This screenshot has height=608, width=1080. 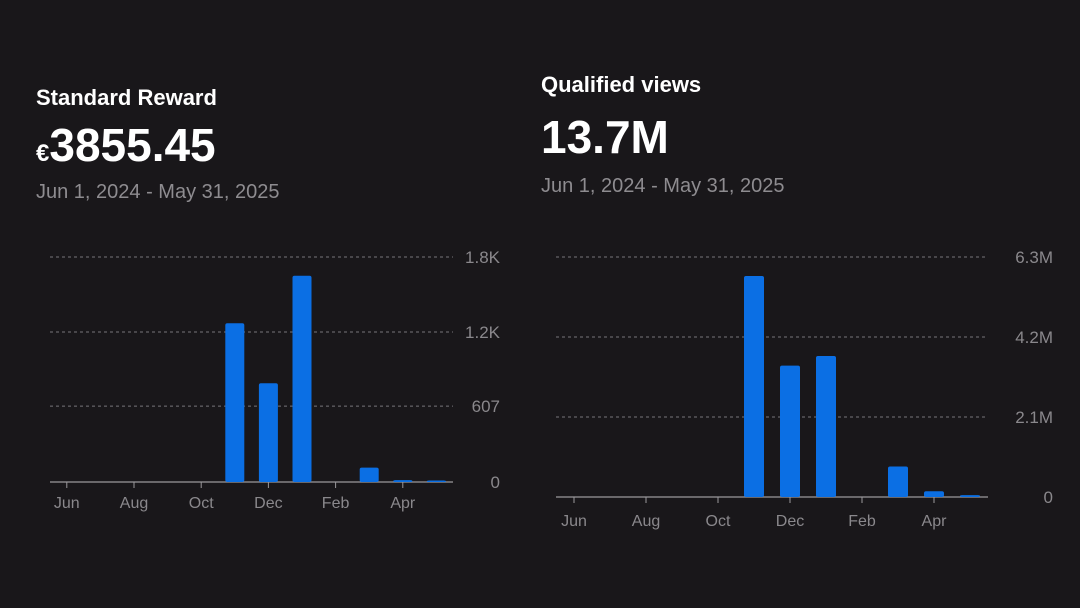 What do you see at coordinates (483, 332) in the screenshot?
I see `y-tick-label: 1.2K` at bounding box center [483, 332].